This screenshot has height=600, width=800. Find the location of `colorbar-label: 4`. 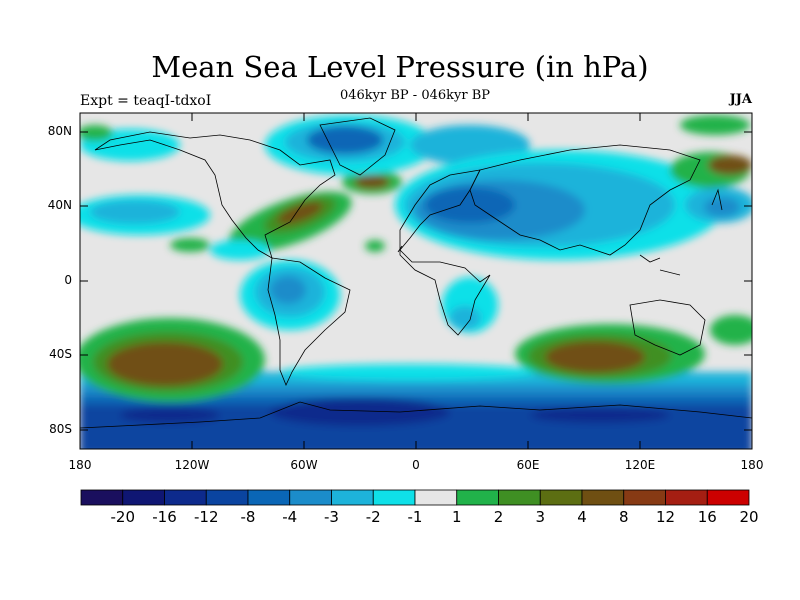

colorbar-label: 4 is located at coordinates (582, 517).